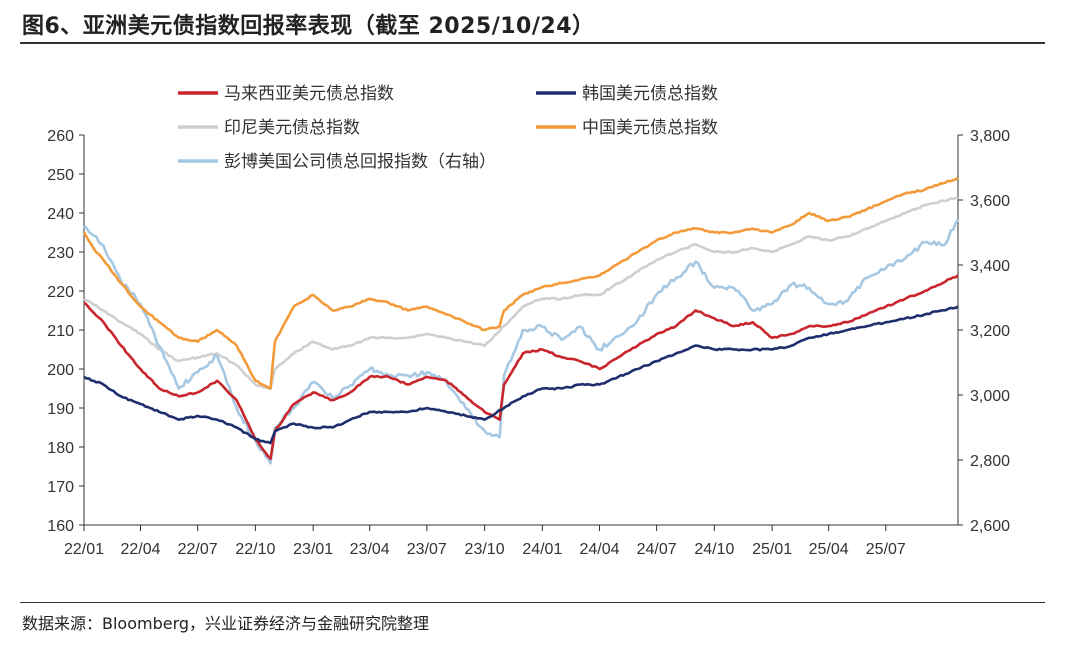  What do you see at coordinates (255, 549) in the screenshot?
I see `x-tick-label: 22/10` at bounding box center [255, 549].